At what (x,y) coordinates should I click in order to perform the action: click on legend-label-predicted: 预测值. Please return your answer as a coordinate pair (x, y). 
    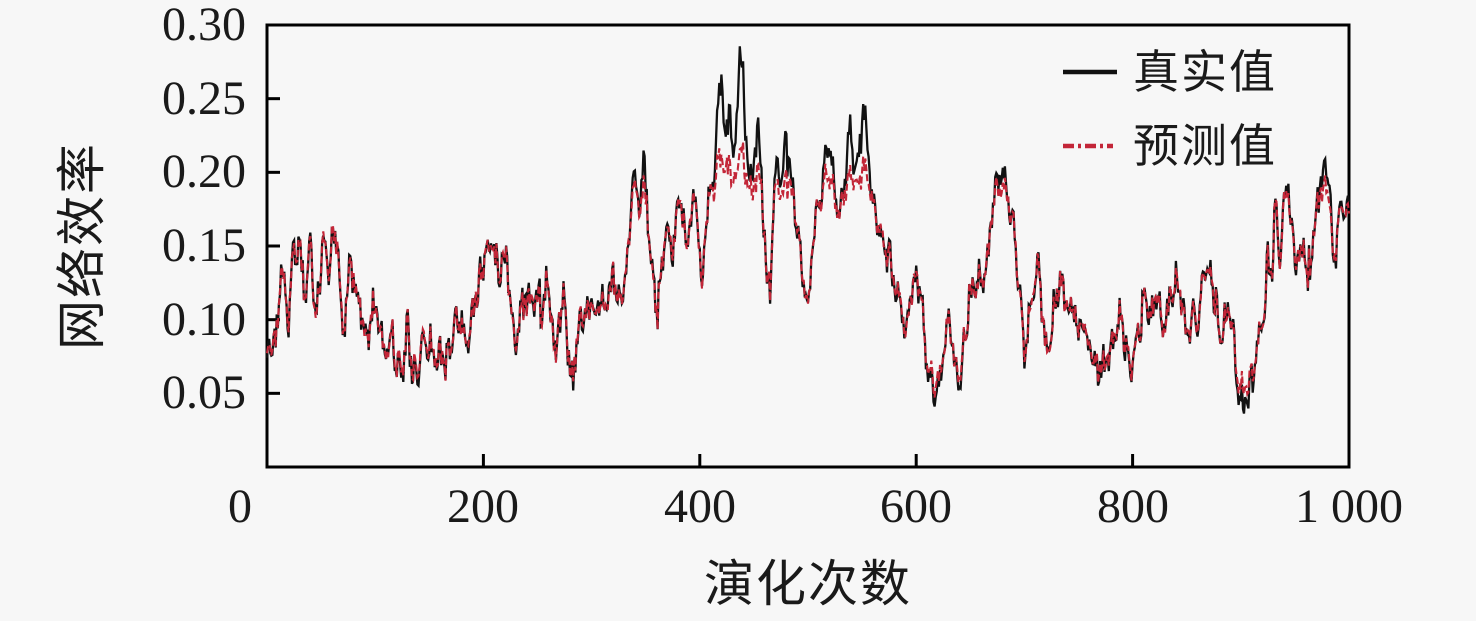
    Looking at the image, I should click on (1205, 146).